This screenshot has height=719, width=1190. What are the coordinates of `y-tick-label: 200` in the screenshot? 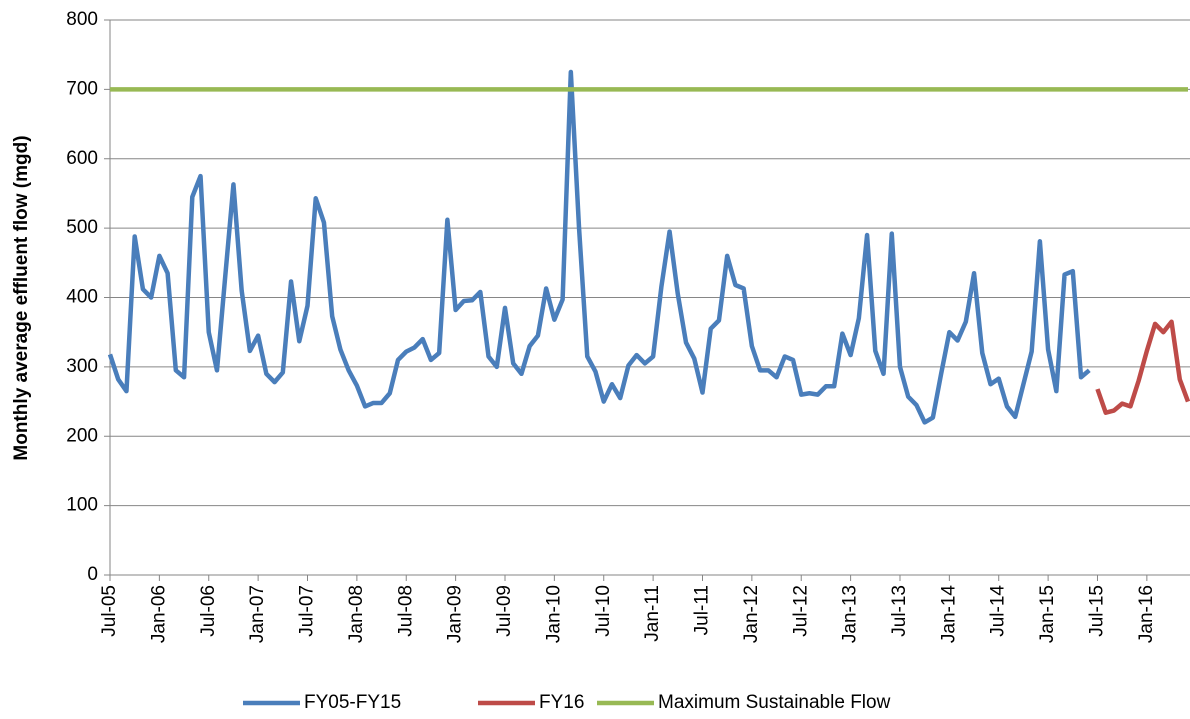 It's located at (82, 435).